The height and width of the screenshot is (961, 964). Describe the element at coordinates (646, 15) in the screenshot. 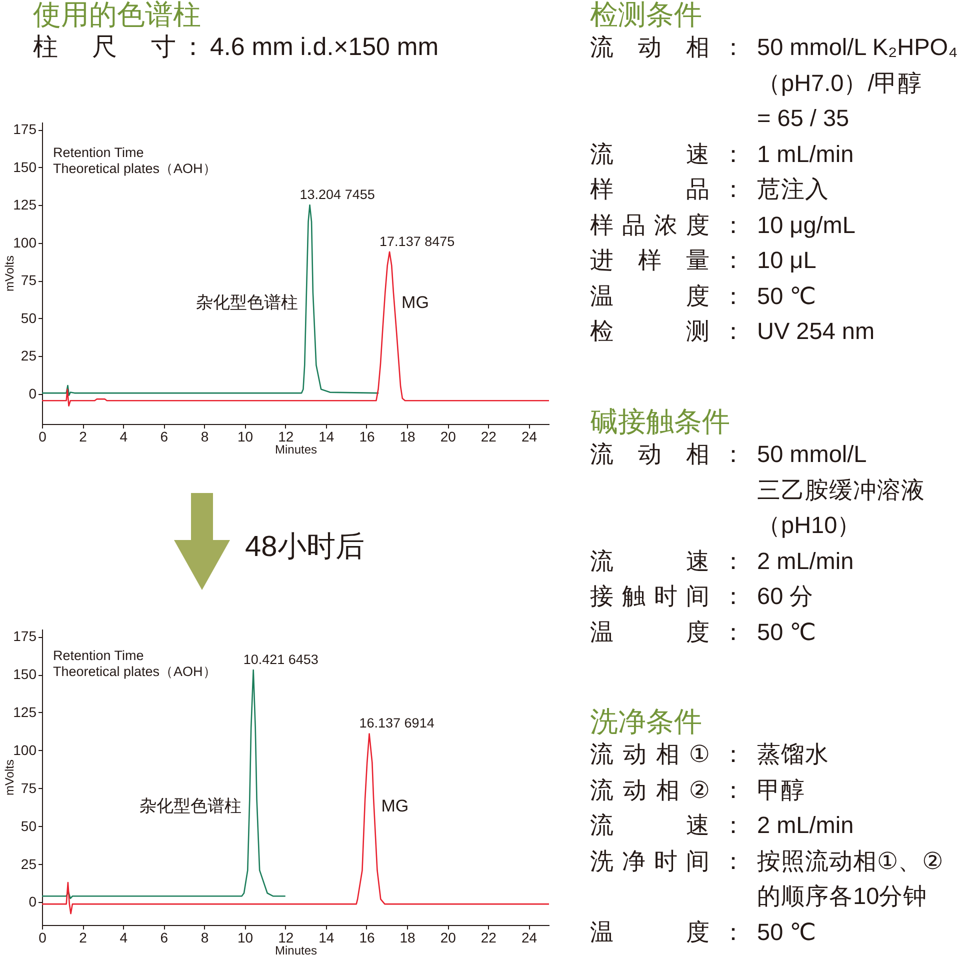

I see `text: 检测条件` at that location.